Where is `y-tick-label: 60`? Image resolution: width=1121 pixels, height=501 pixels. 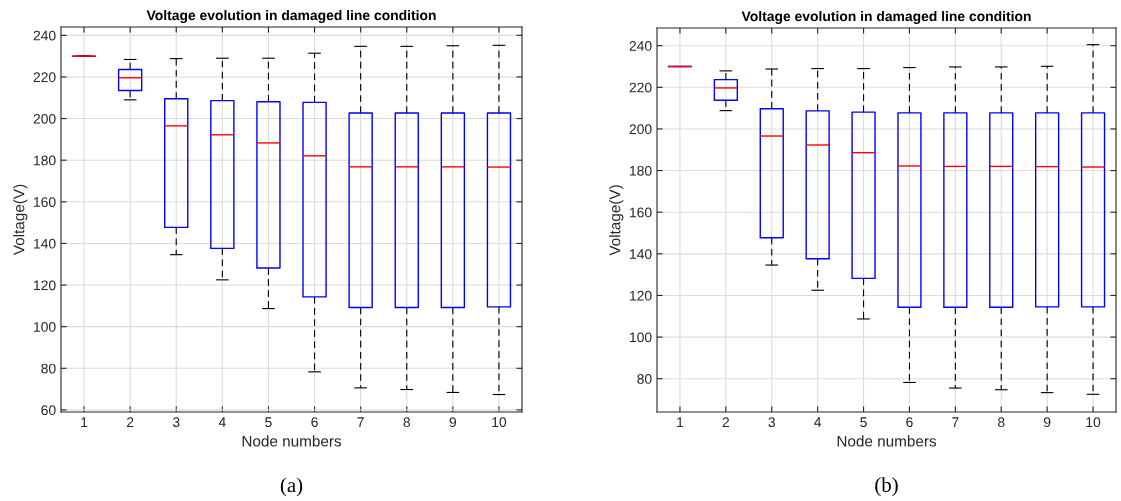
y-tick-label: 60 is located at coordinates (48, 410).